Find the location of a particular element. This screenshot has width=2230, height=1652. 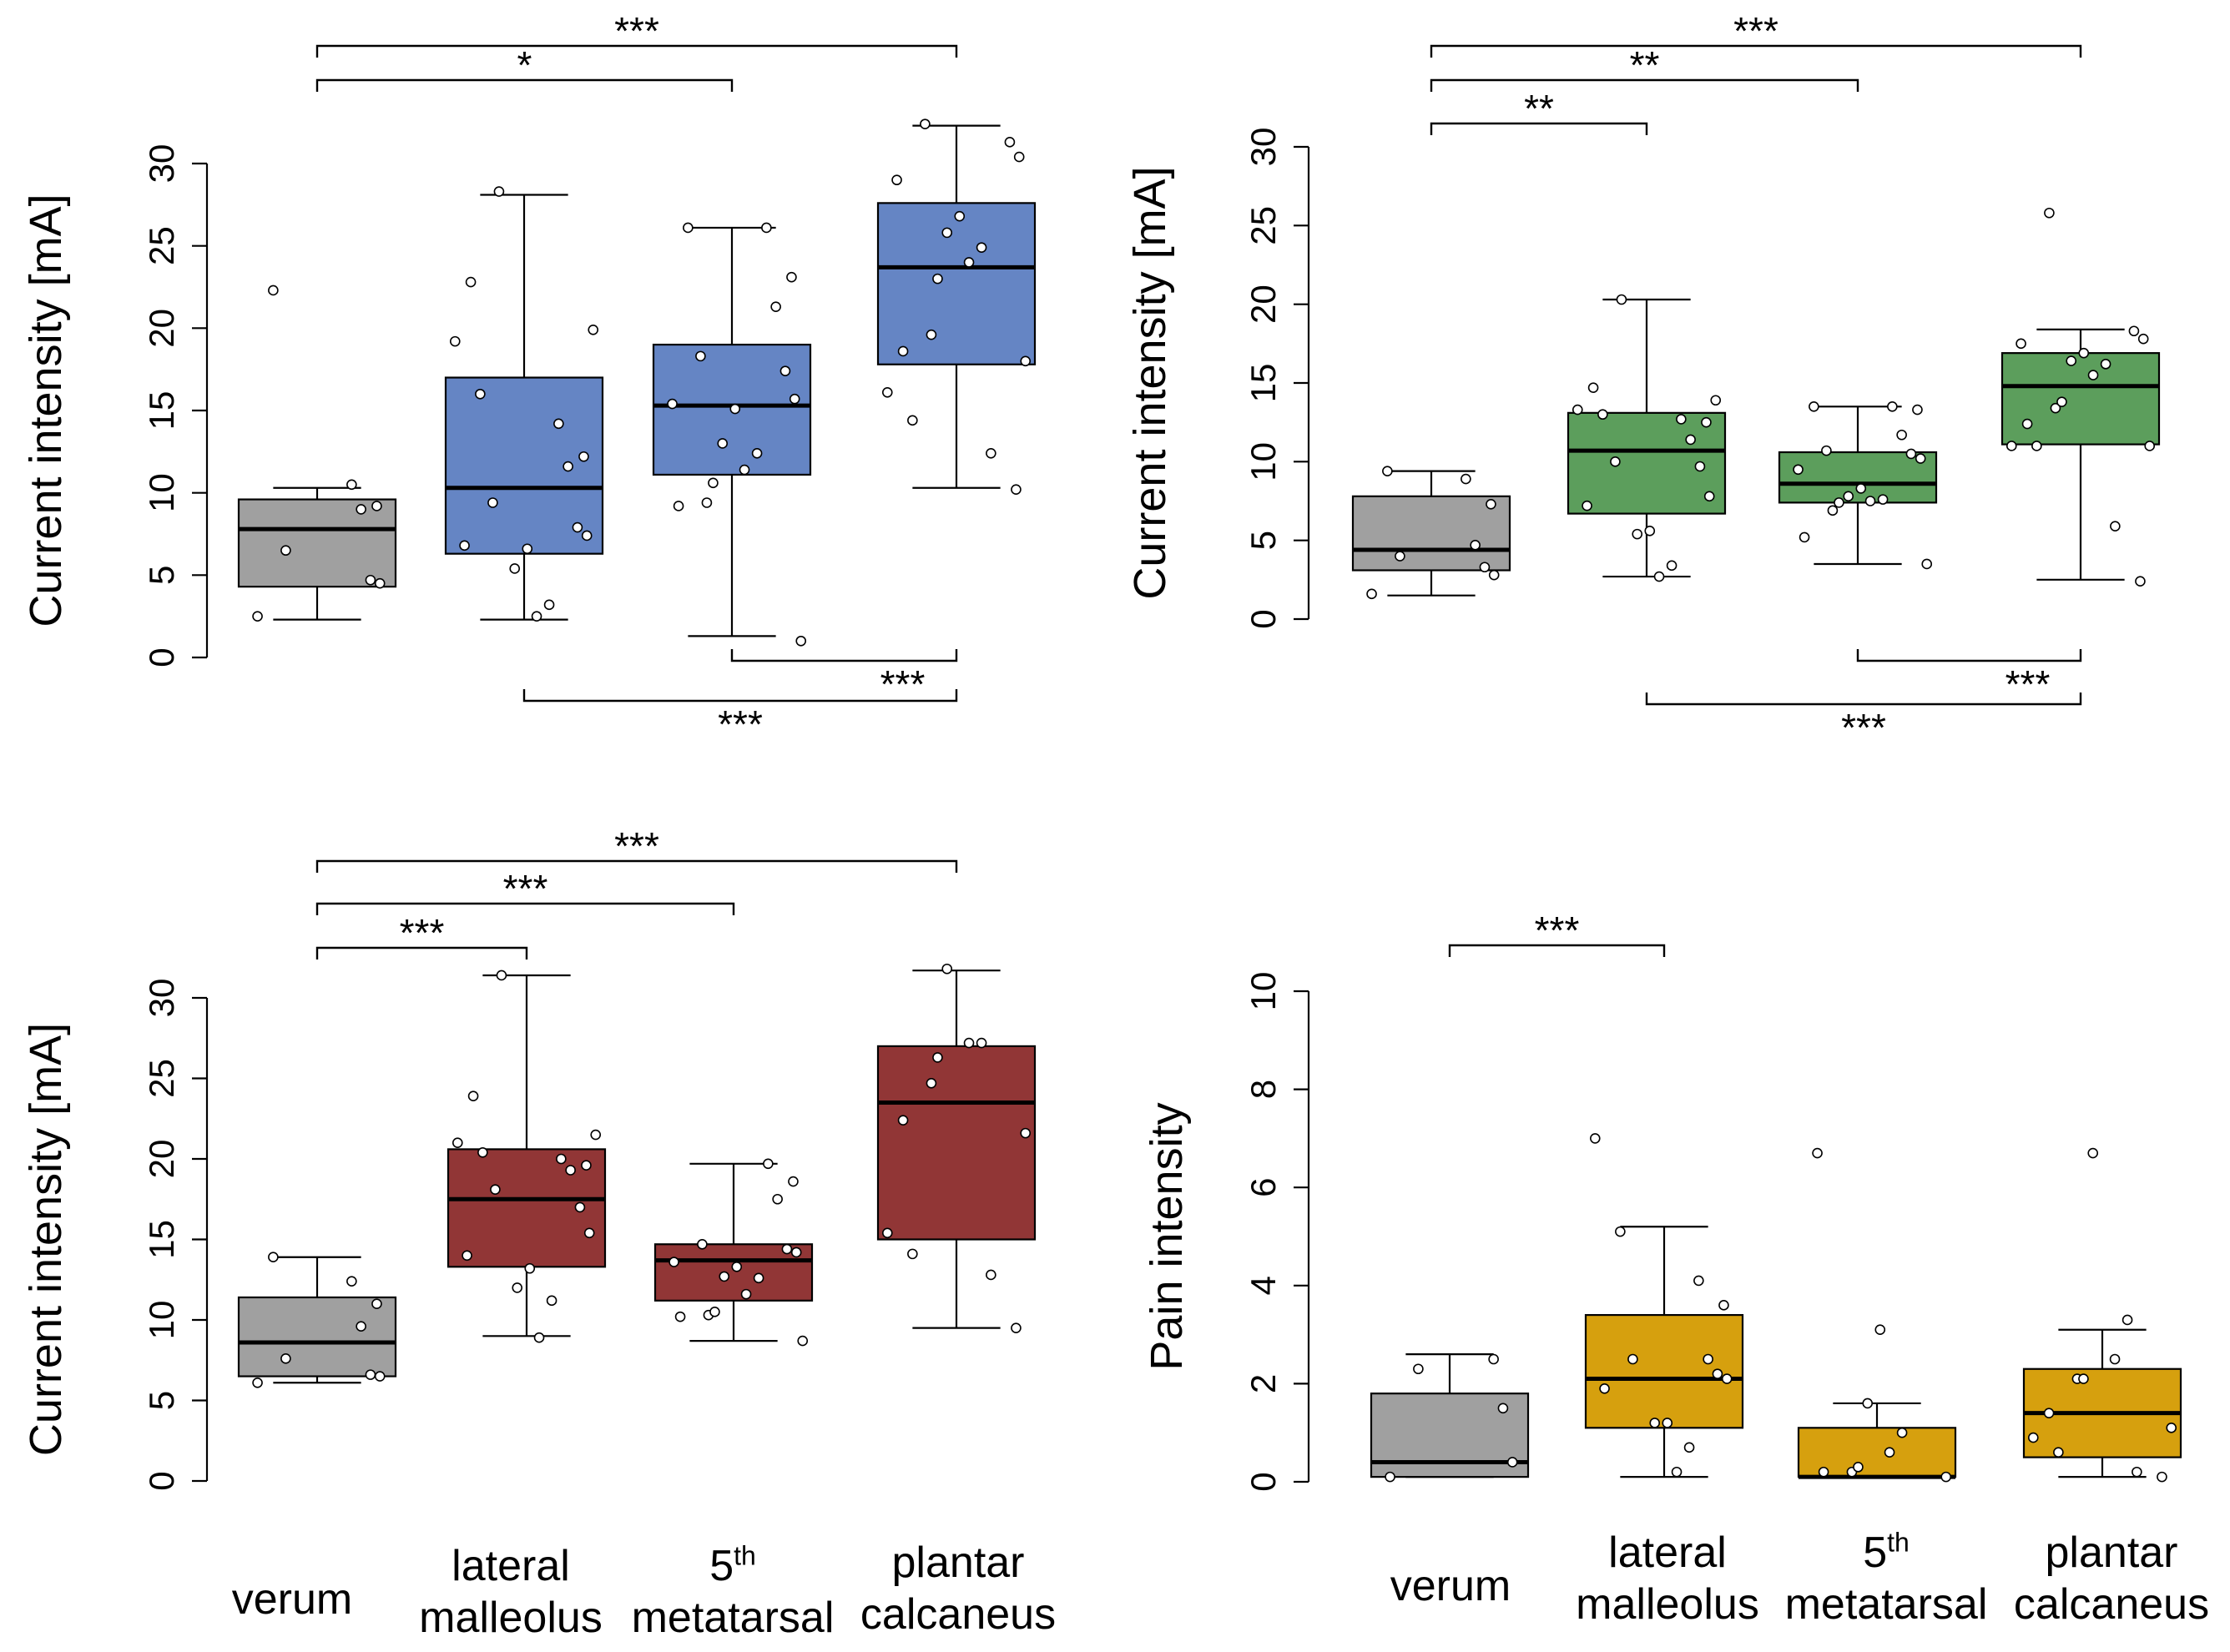

significance-bracket-above: * is located at coordinates (524, 67).